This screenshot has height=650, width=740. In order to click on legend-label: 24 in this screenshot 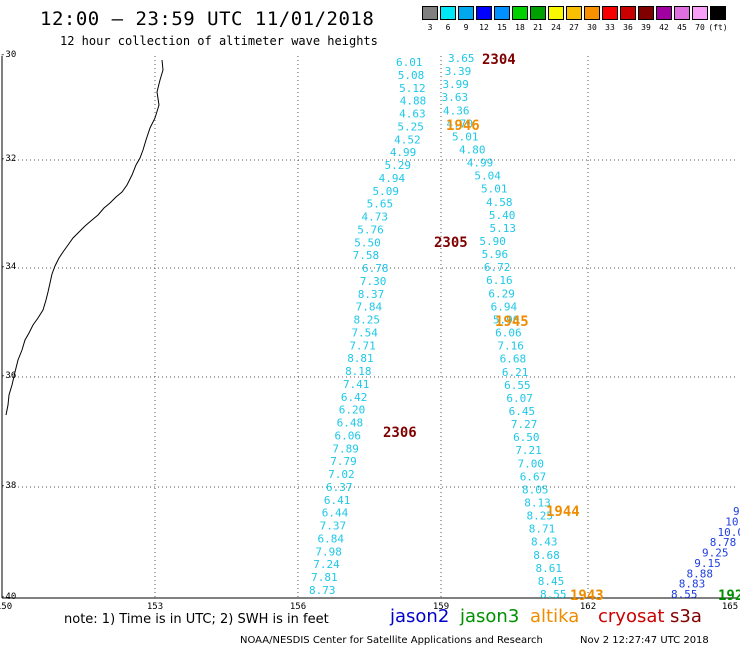, I will do `click(556, 27)`.